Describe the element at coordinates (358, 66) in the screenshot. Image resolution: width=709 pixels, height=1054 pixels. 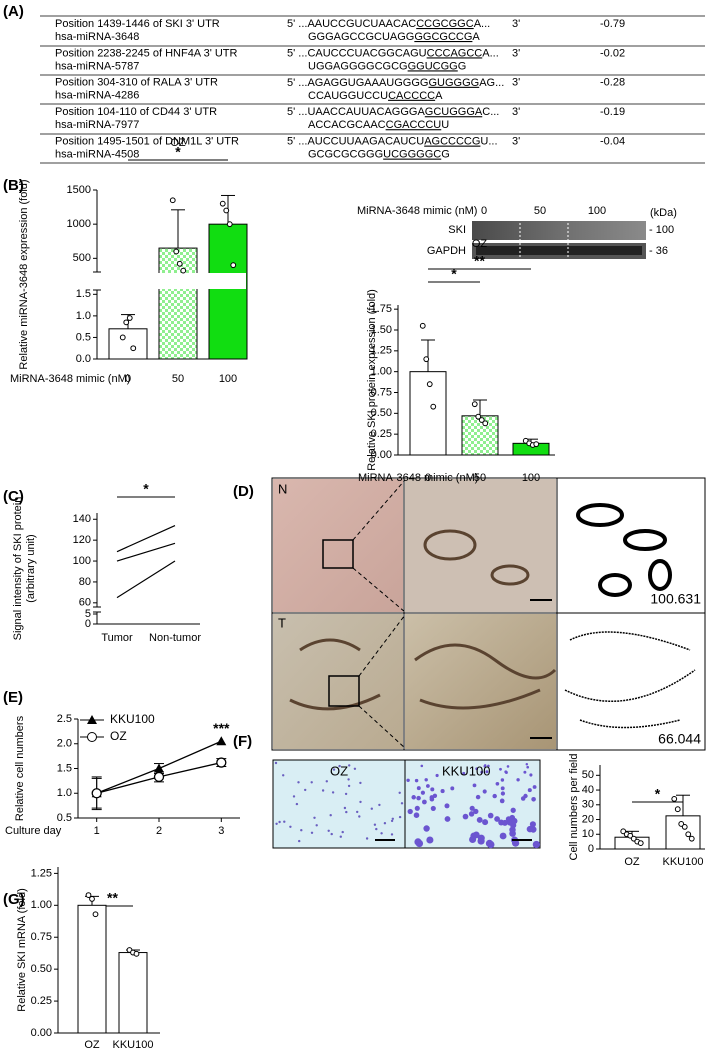
I see `seq-part: UGGAGGGGCGCG` at that location.